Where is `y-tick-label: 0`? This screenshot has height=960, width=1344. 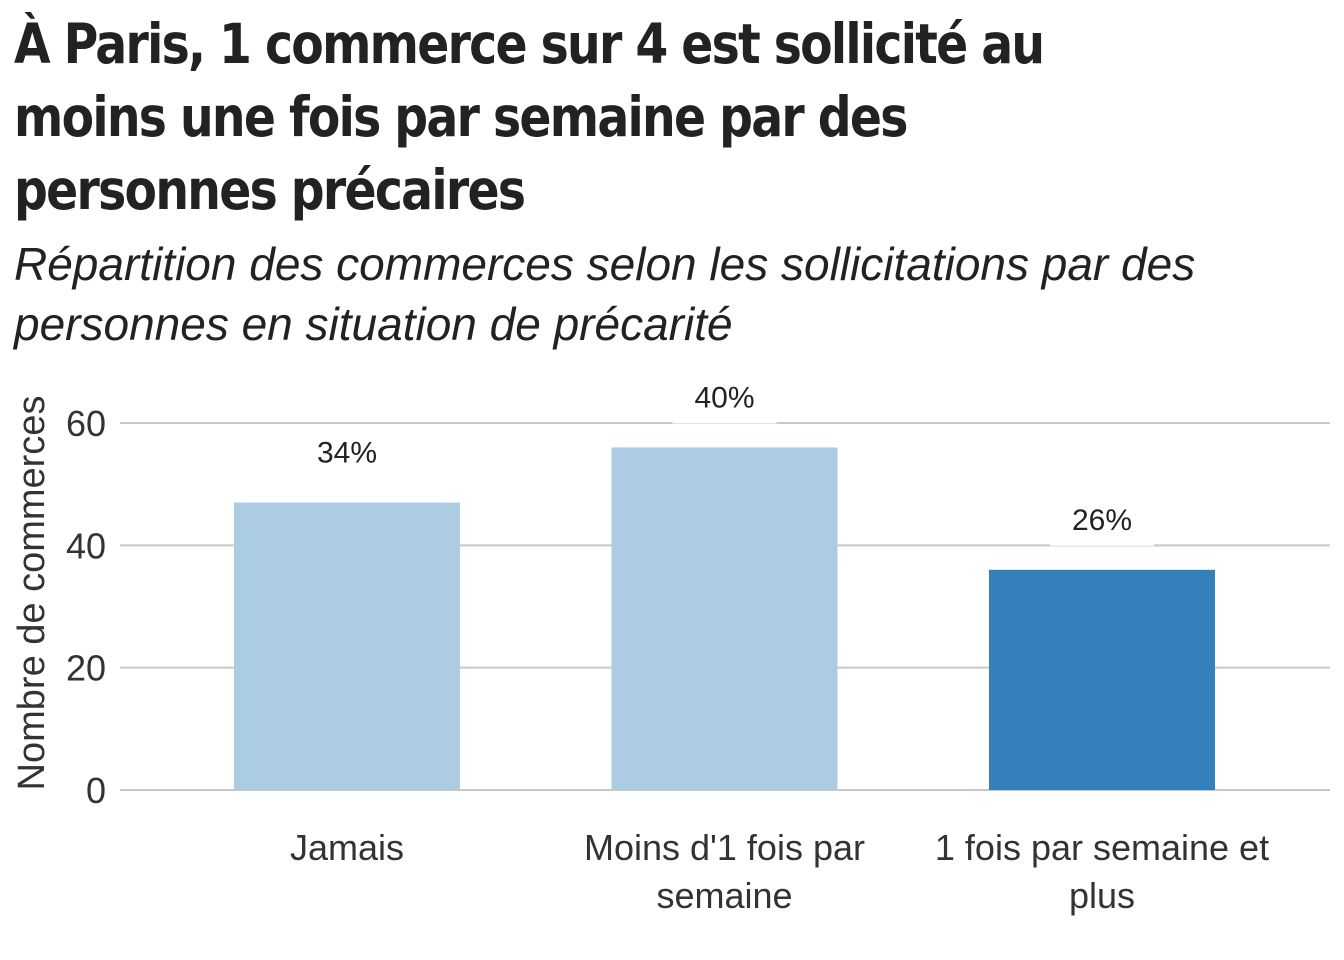 y-tick-label: 0 is located at coordinates (96, 790).